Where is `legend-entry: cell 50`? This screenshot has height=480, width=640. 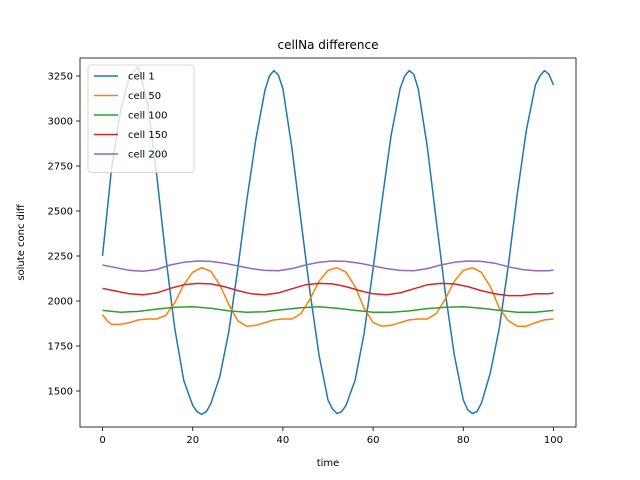 legend-entry: cell 50 is located at coordinates (144, 96).